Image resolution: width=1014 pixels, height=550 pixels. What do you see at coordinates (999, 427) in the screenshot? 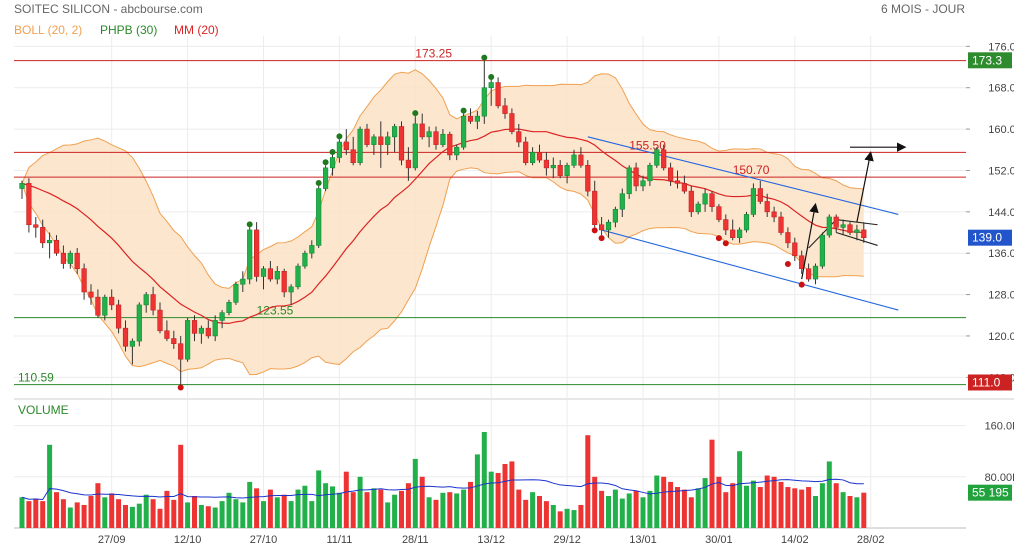
I see `volume-tick-label: 160.0K` at bounding box center [999, 427].